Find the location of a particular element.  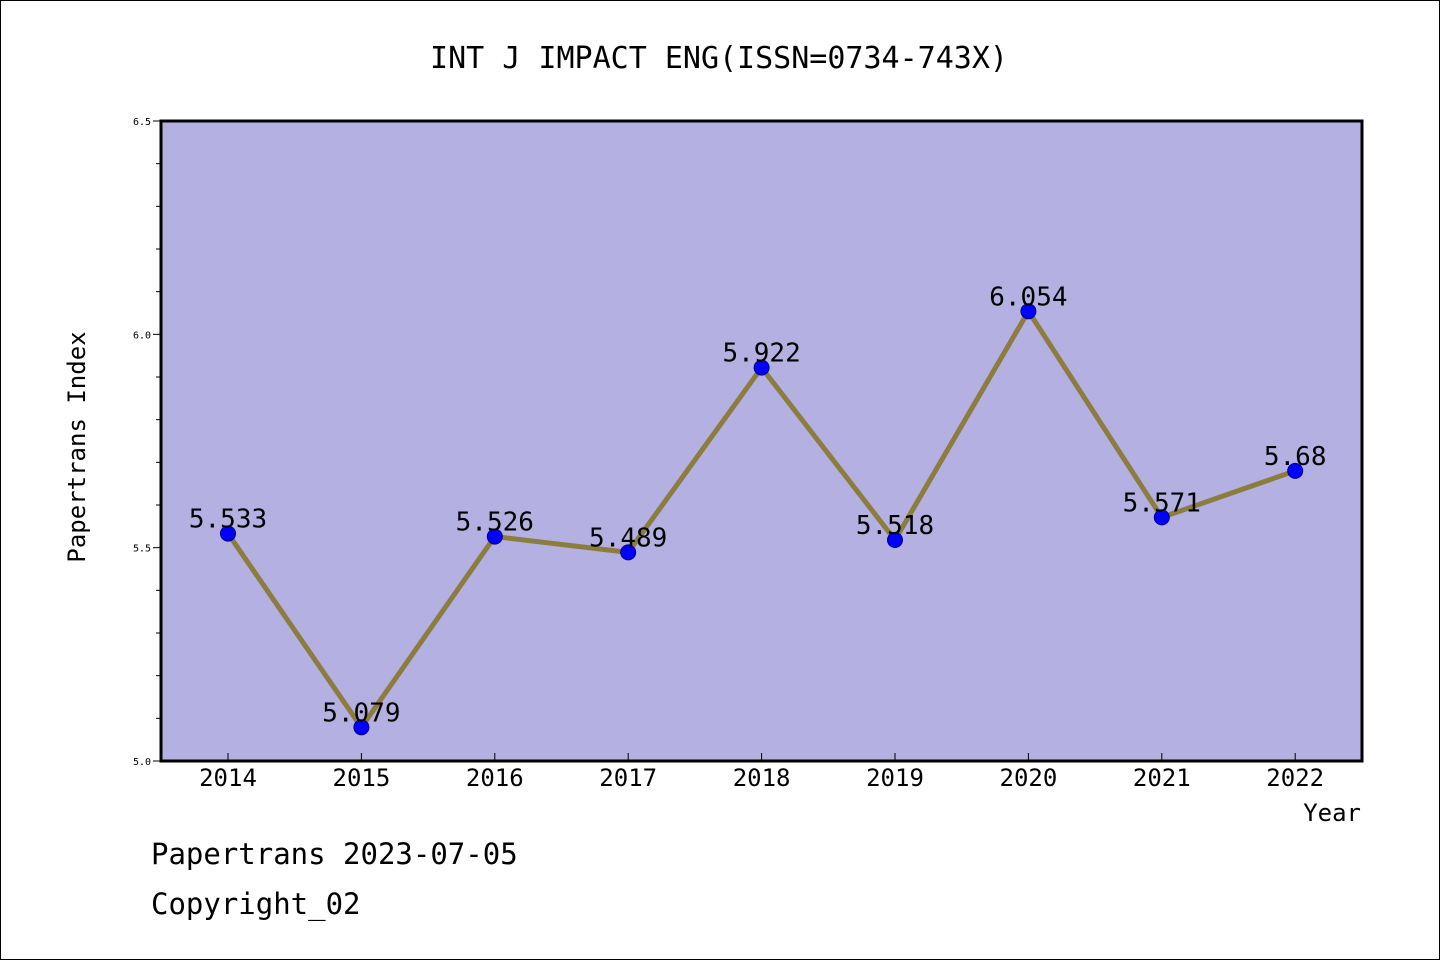

data-label: 5.533 is located at coordinates (228, 520).